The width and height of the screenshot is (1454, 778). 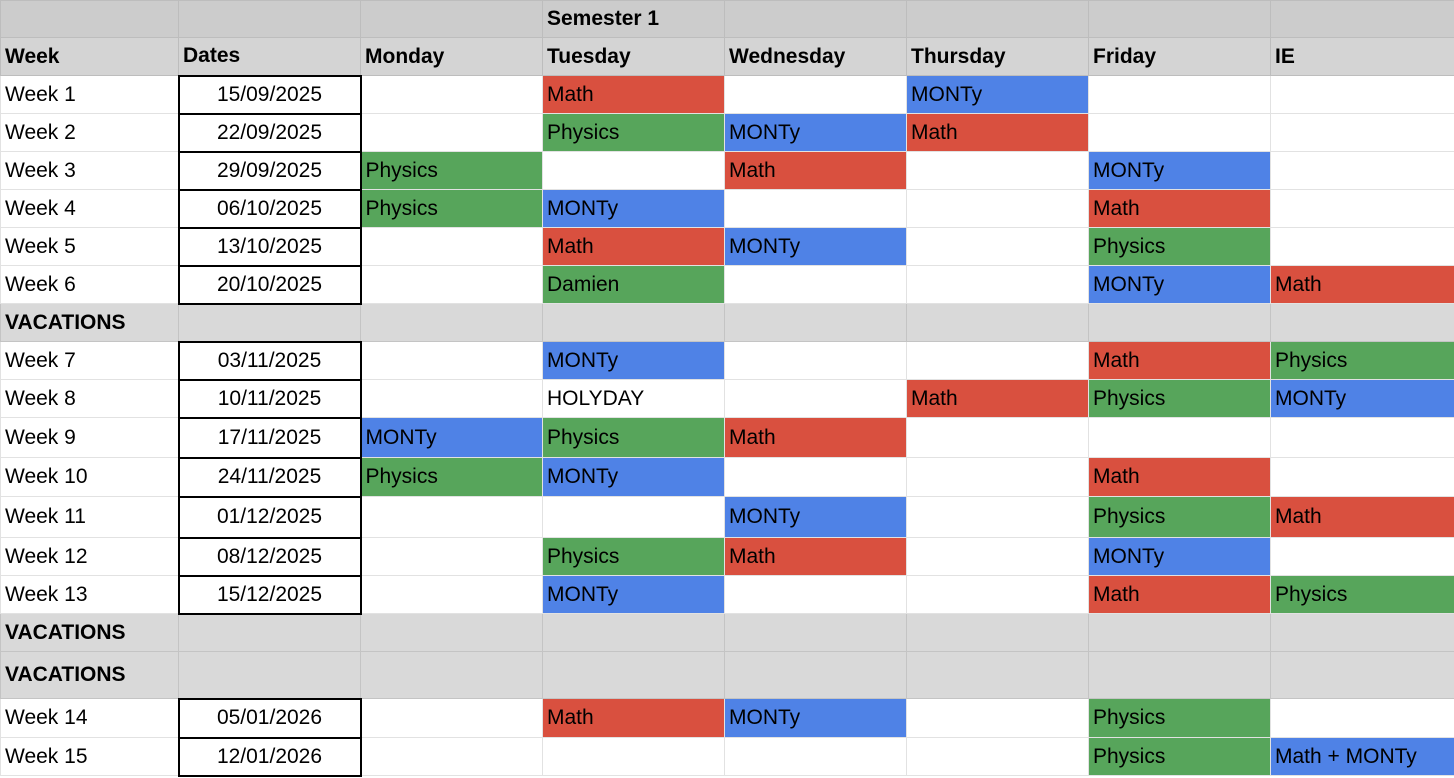 What do you see at coordinates (89, 284) in the screenshot?
I see `week-label: Week 6` at bounding box center [89, 284].